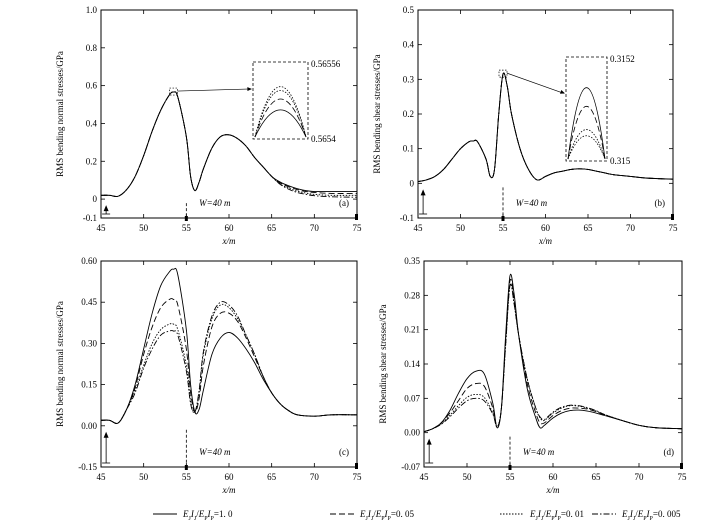 Image resolution: width=727 pixels, height=529 pixels. Describe the element at coordinates (89, 261) in the screenshot. I see `y-tick-label: 0.60` at that location.